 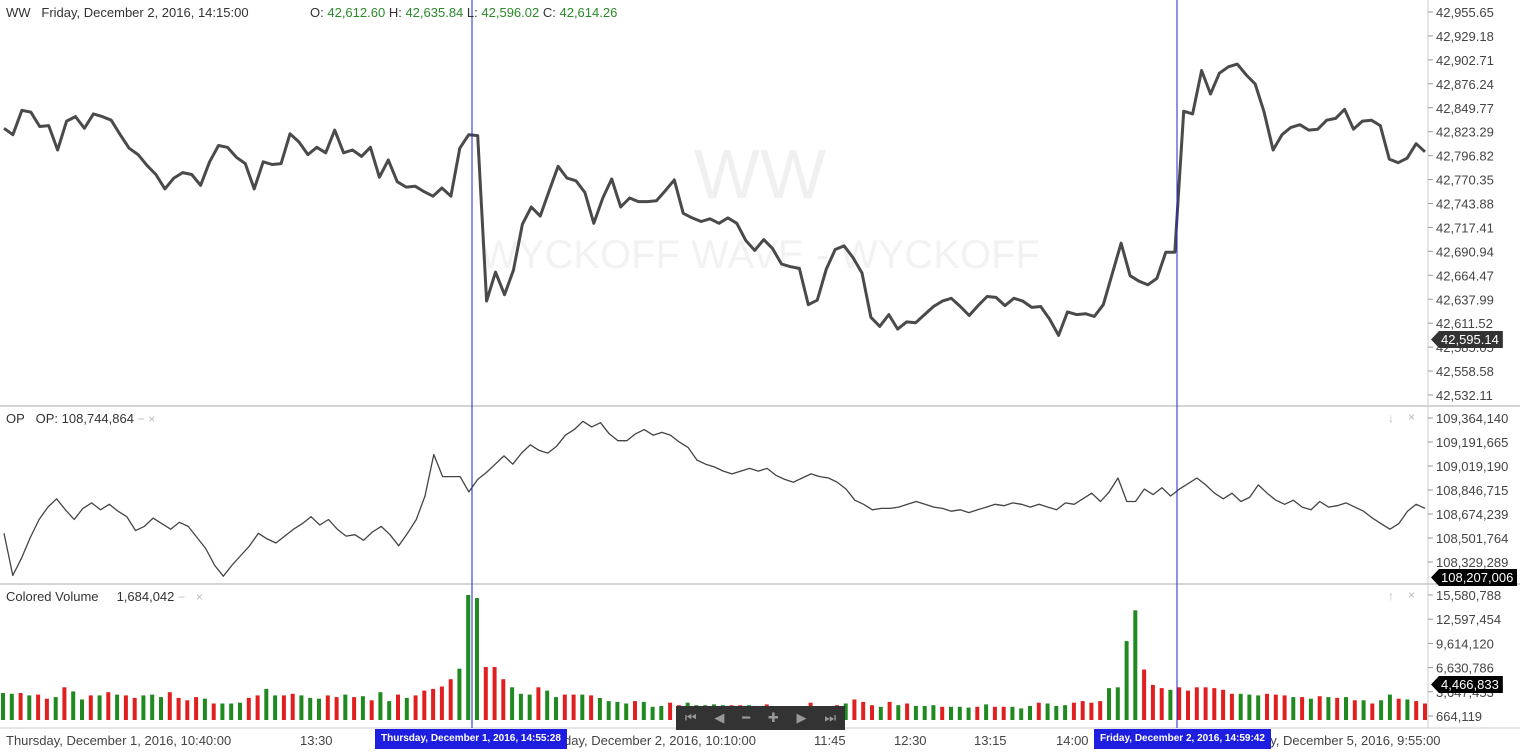 What do you see at coordinates (1465, 132) in the screenshot?
I see `y-axis-label: 42,823.29` at bounding box center [1465, 132].